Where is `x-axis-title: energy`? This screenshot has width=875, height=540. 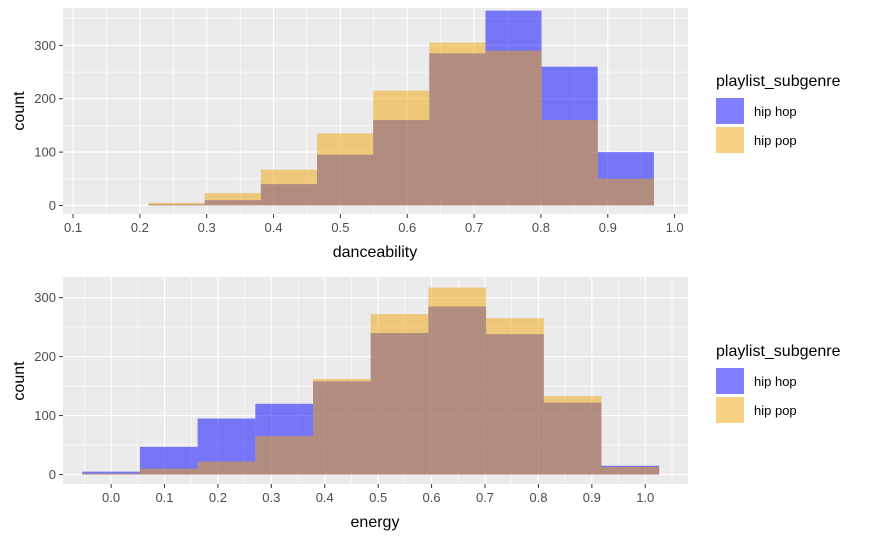
x-axis-title: energy is located at coordinates (375, 522).